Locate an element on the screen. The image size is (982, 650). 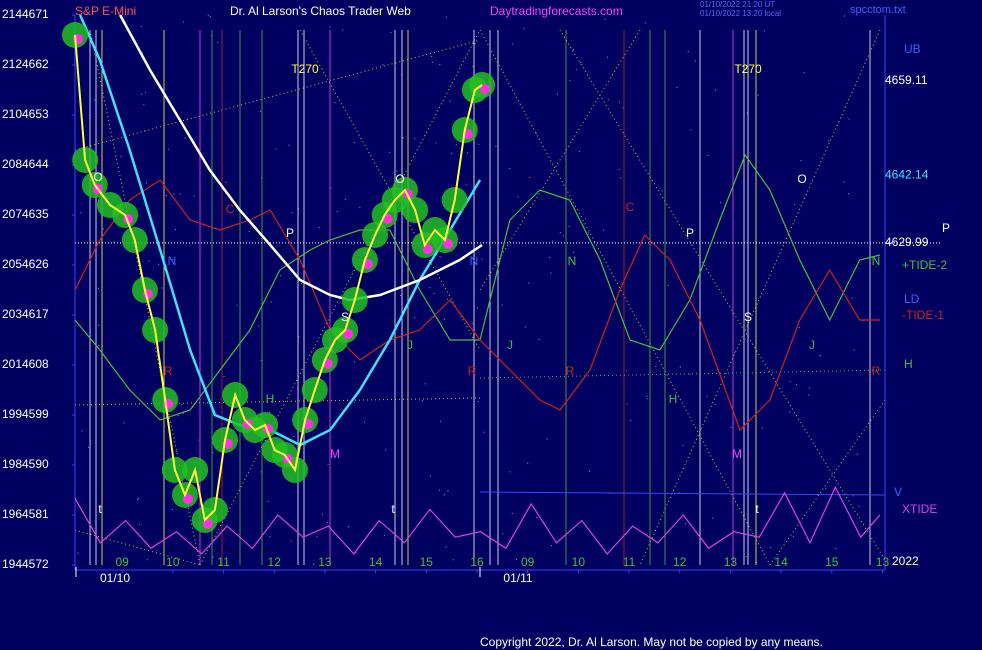
side-label: H is located at coordinates (908, 364).